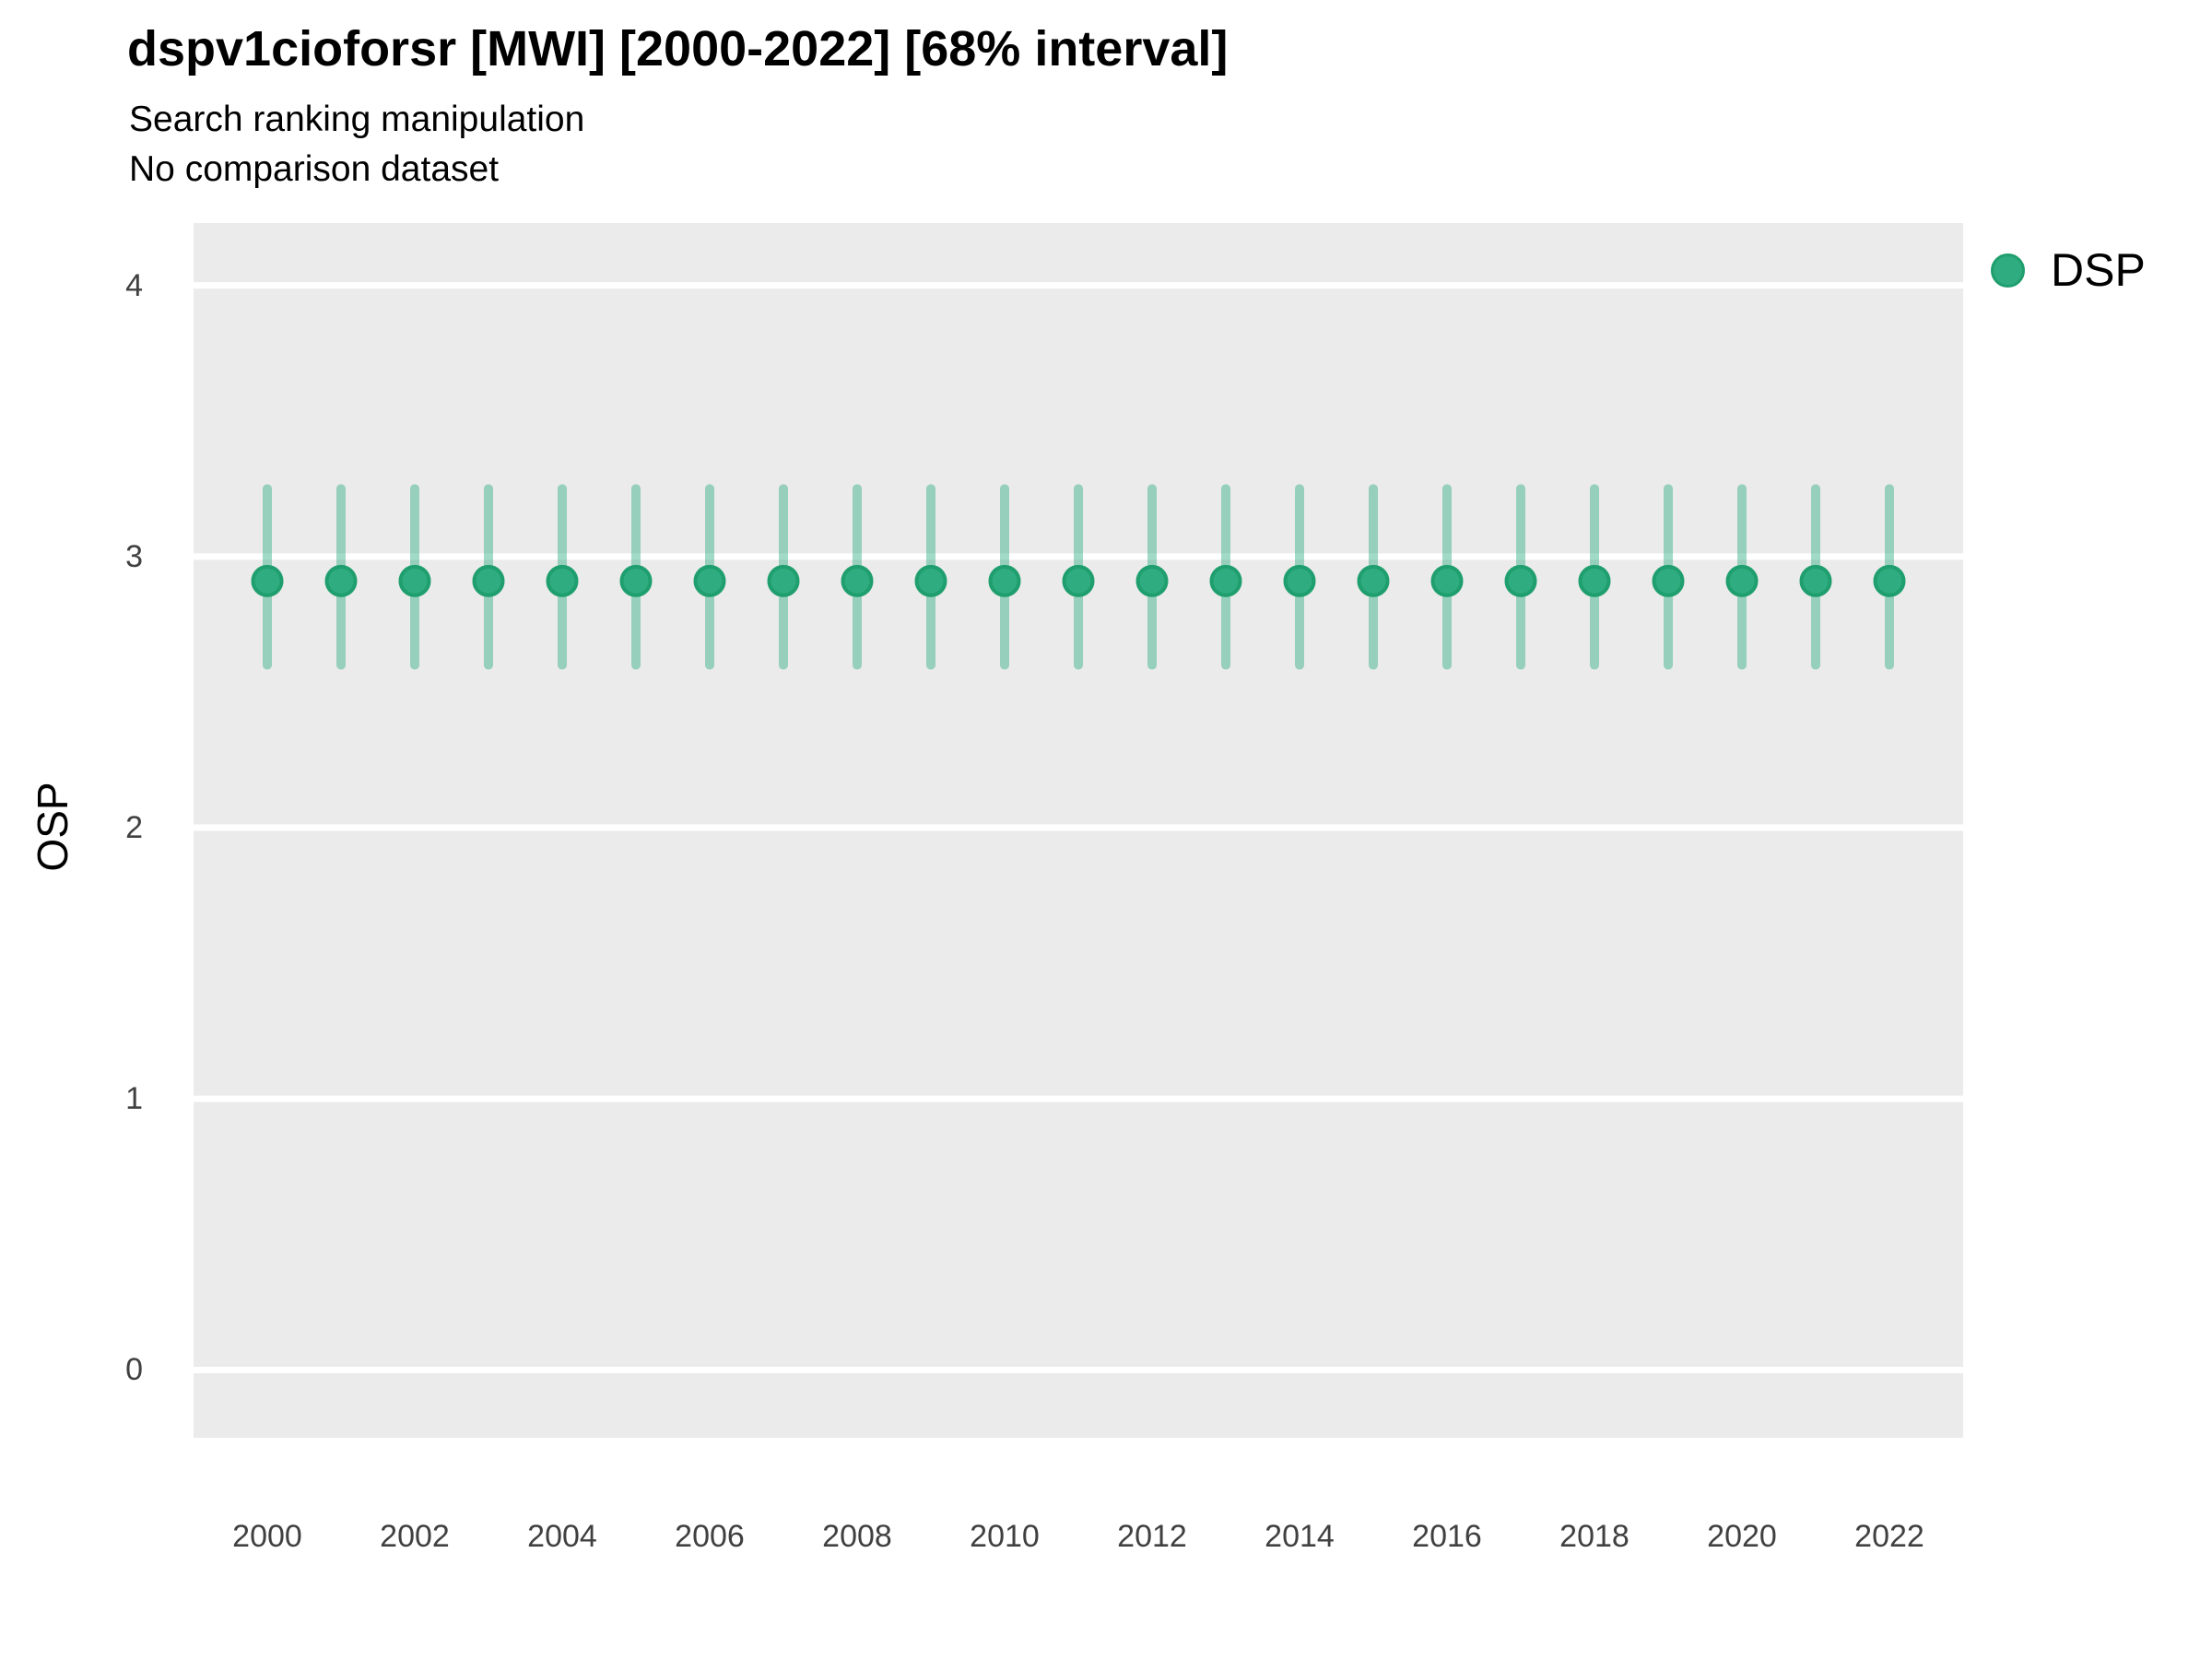  Describe the element at coordinates (710, 1536) in the screenshot. I see `x-tick-label: 2006` at that location.